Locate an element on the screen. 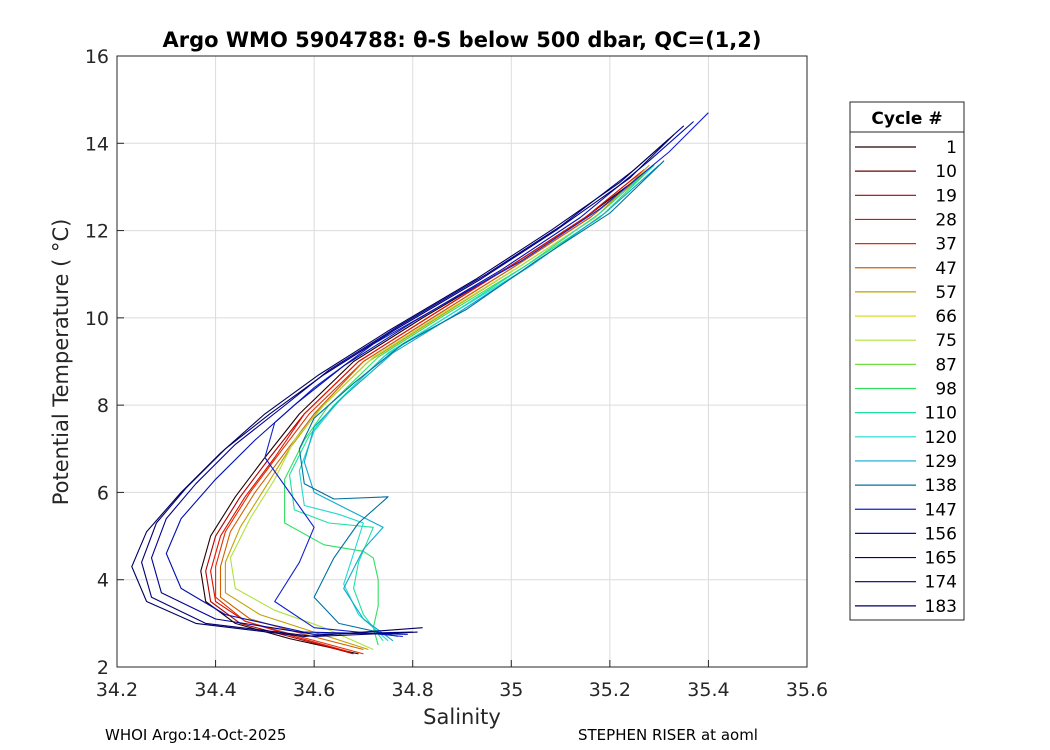 Image resolution: width=1050 pixels, height=750 pixels. legend-entry-label: 98 is located at coordinates (946, 390).